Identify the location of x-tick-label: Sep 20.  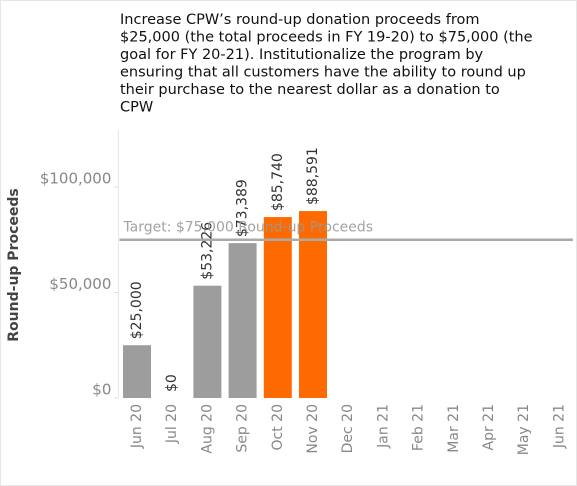
(243, 428).